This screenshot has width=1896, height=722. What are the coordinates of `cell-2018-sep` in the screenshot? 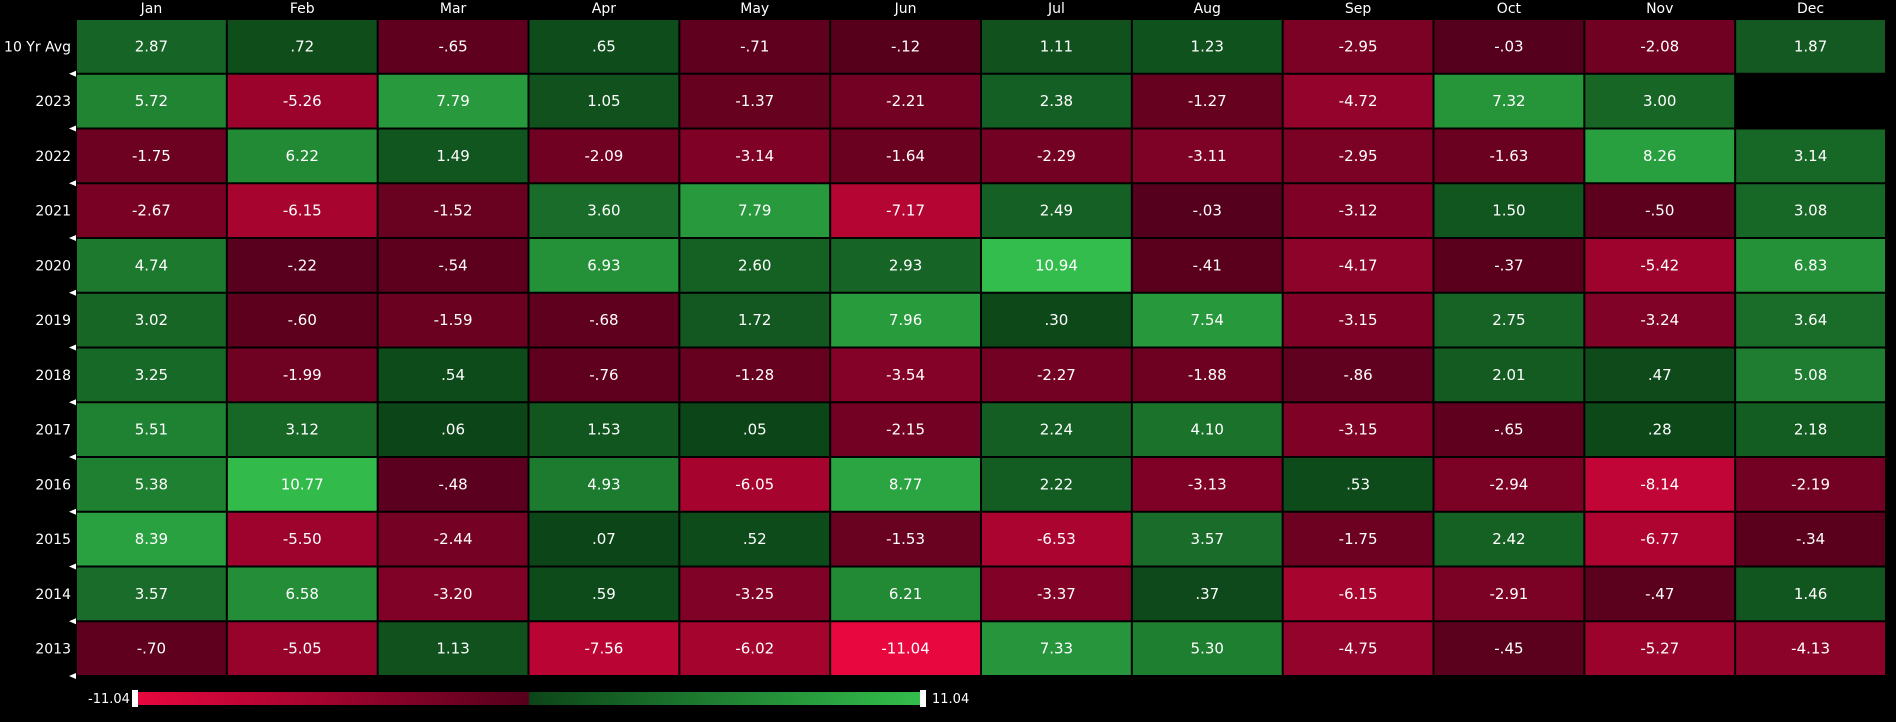 It's located at (1358, 375).